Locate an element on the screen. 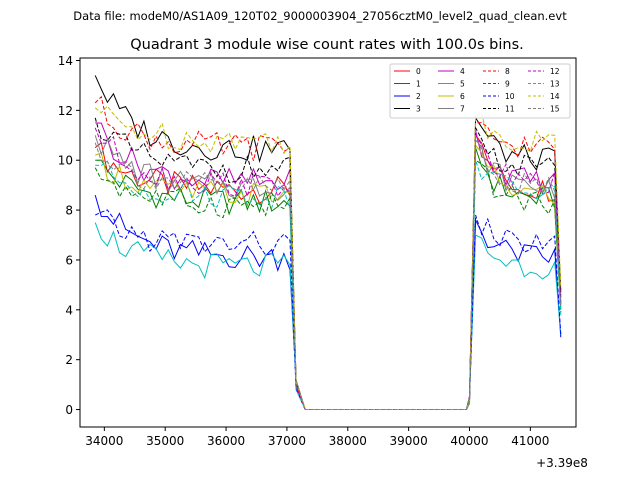  x-axis: 34000 35000 36000 37000 38000 39000 40000 41000 is located at coordinates (317, 437).